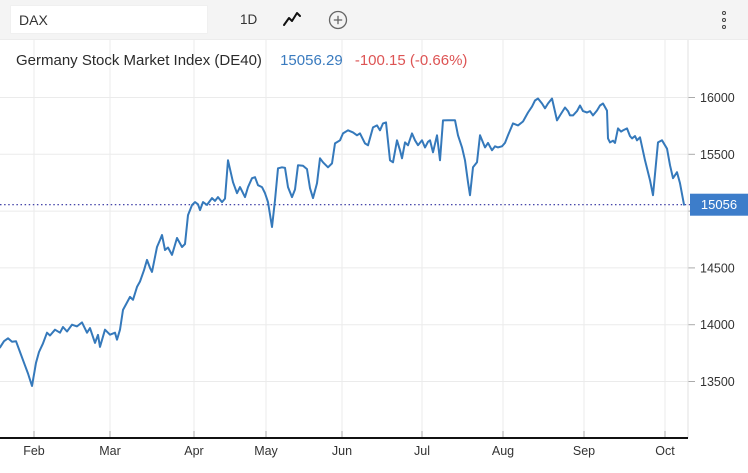 This screenshot has width=748, height=473. I want to click on compare-plus-icon, so click(338, 20).